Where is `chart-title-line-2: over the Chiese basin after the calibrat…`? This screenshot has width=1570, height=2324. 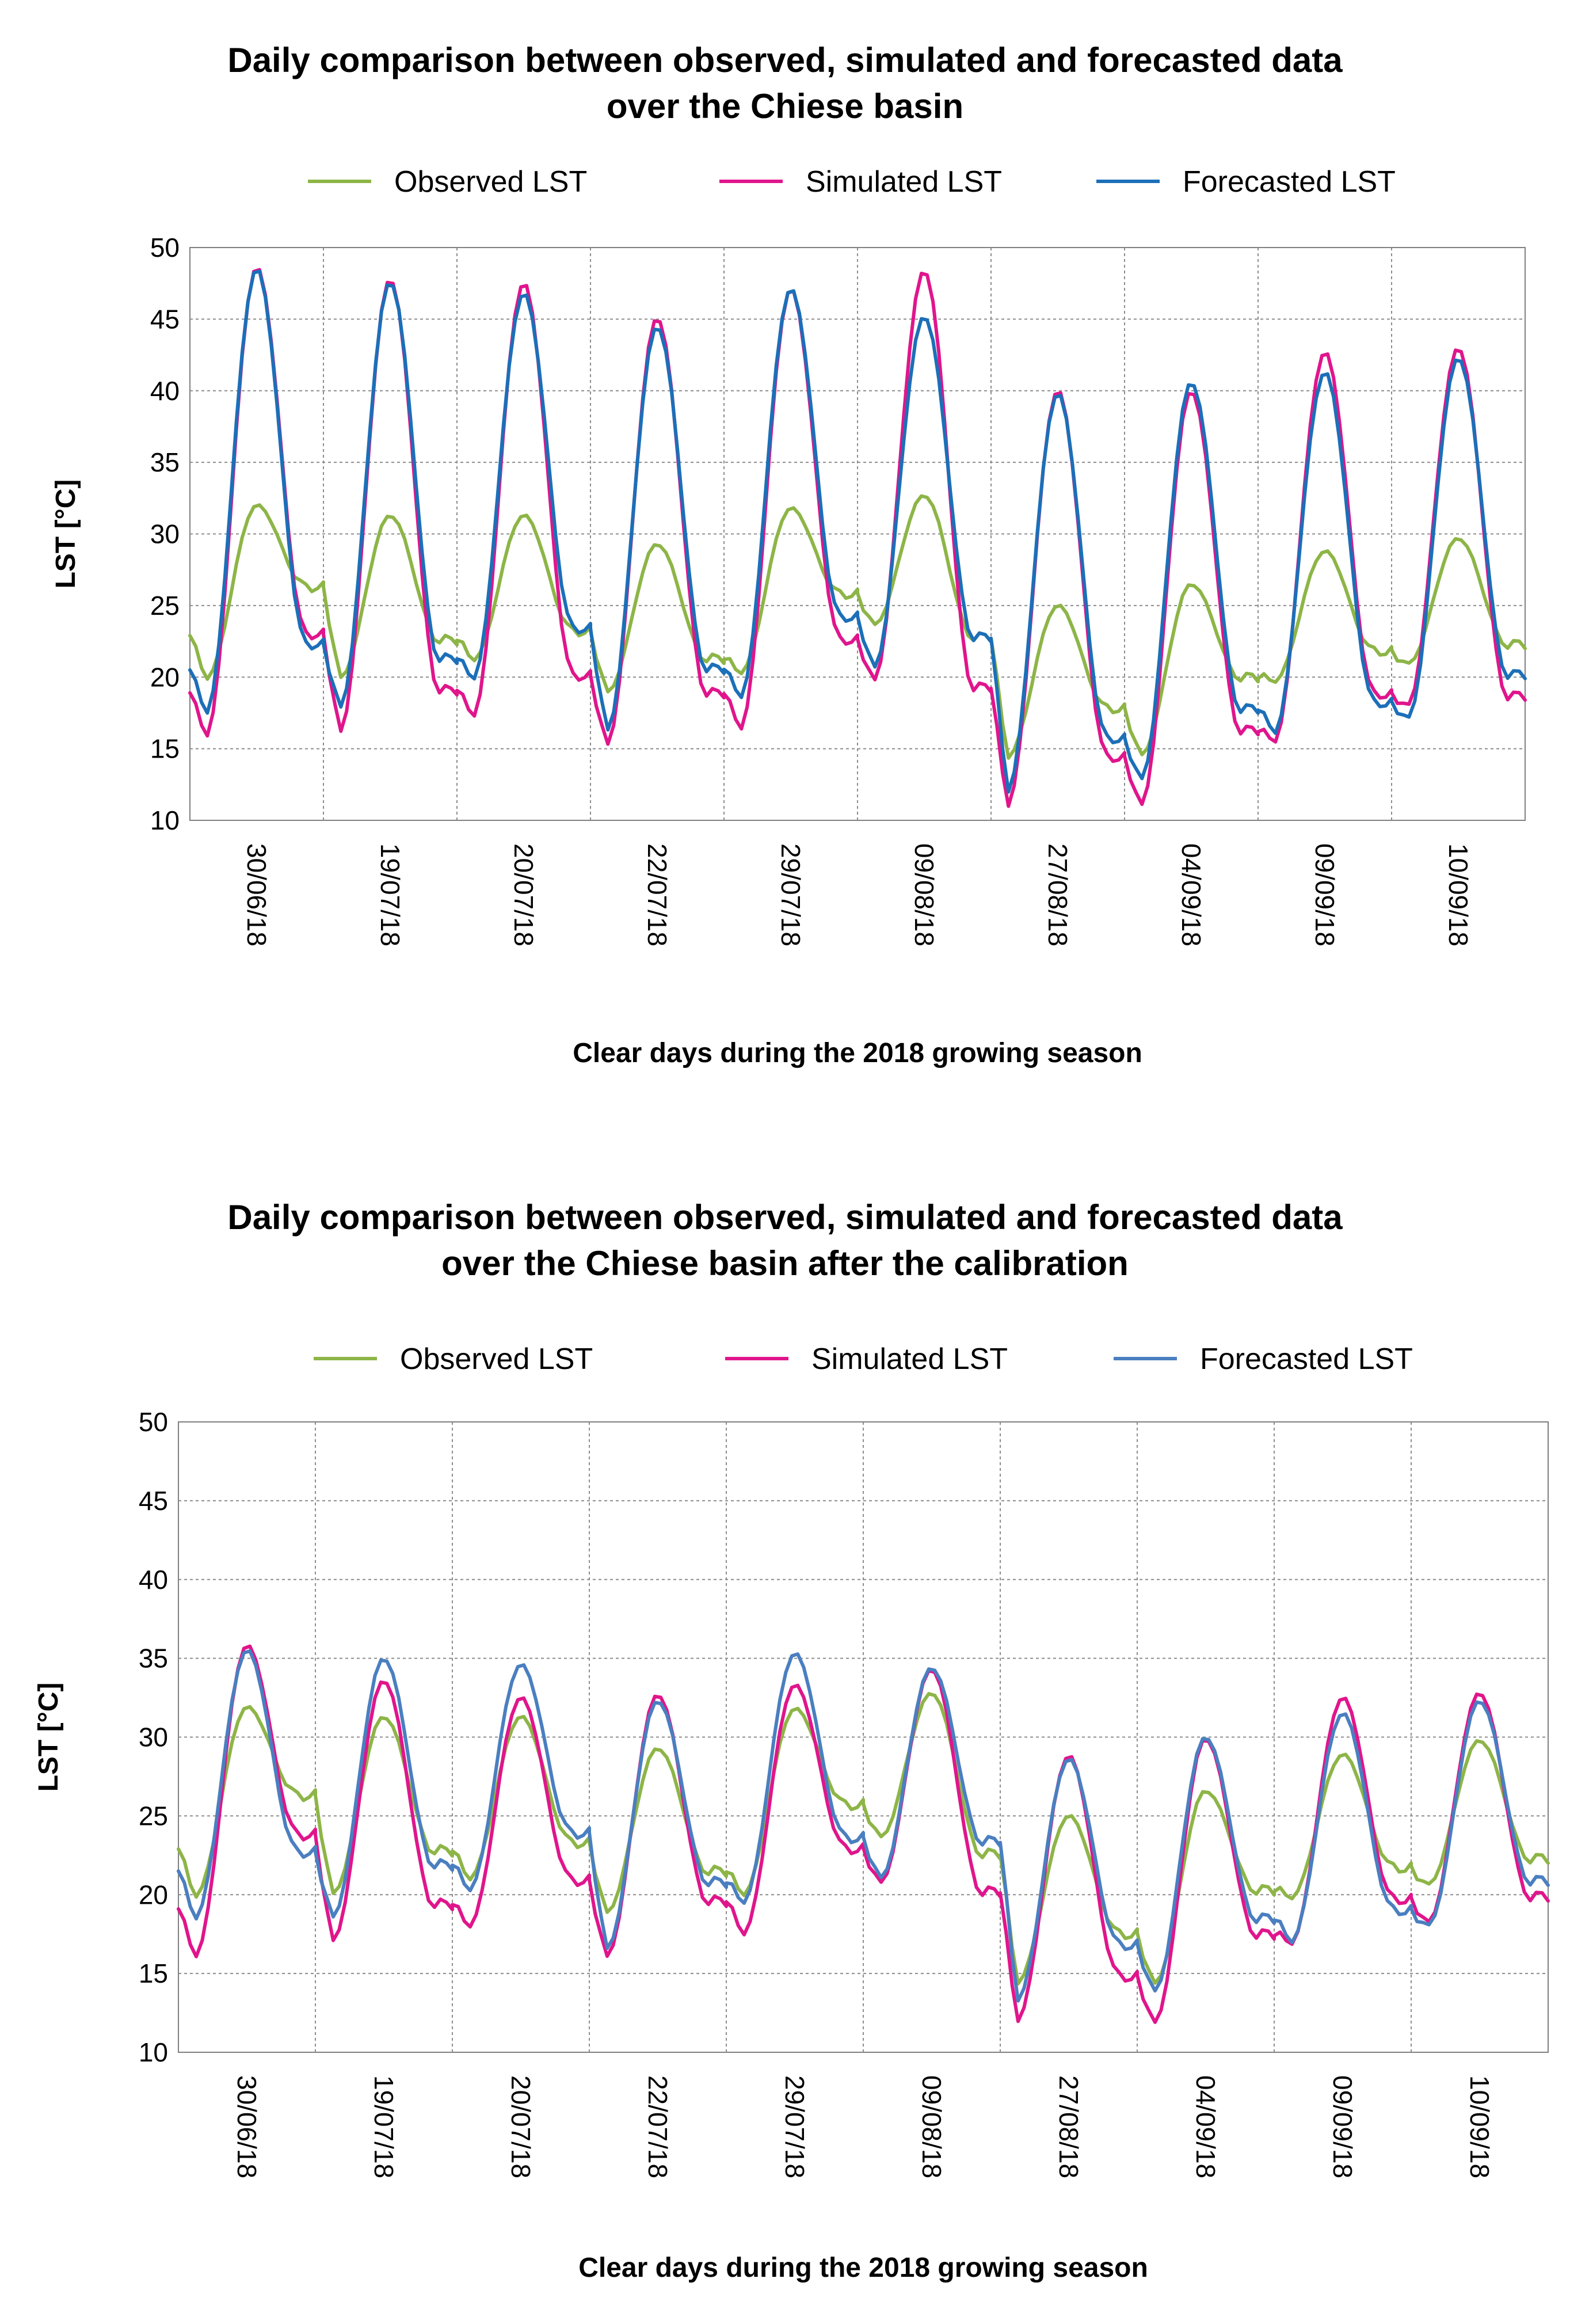
chart-title-line-2: over the Chiese basin after the calibrat… is located at coordinates (785, 1263).